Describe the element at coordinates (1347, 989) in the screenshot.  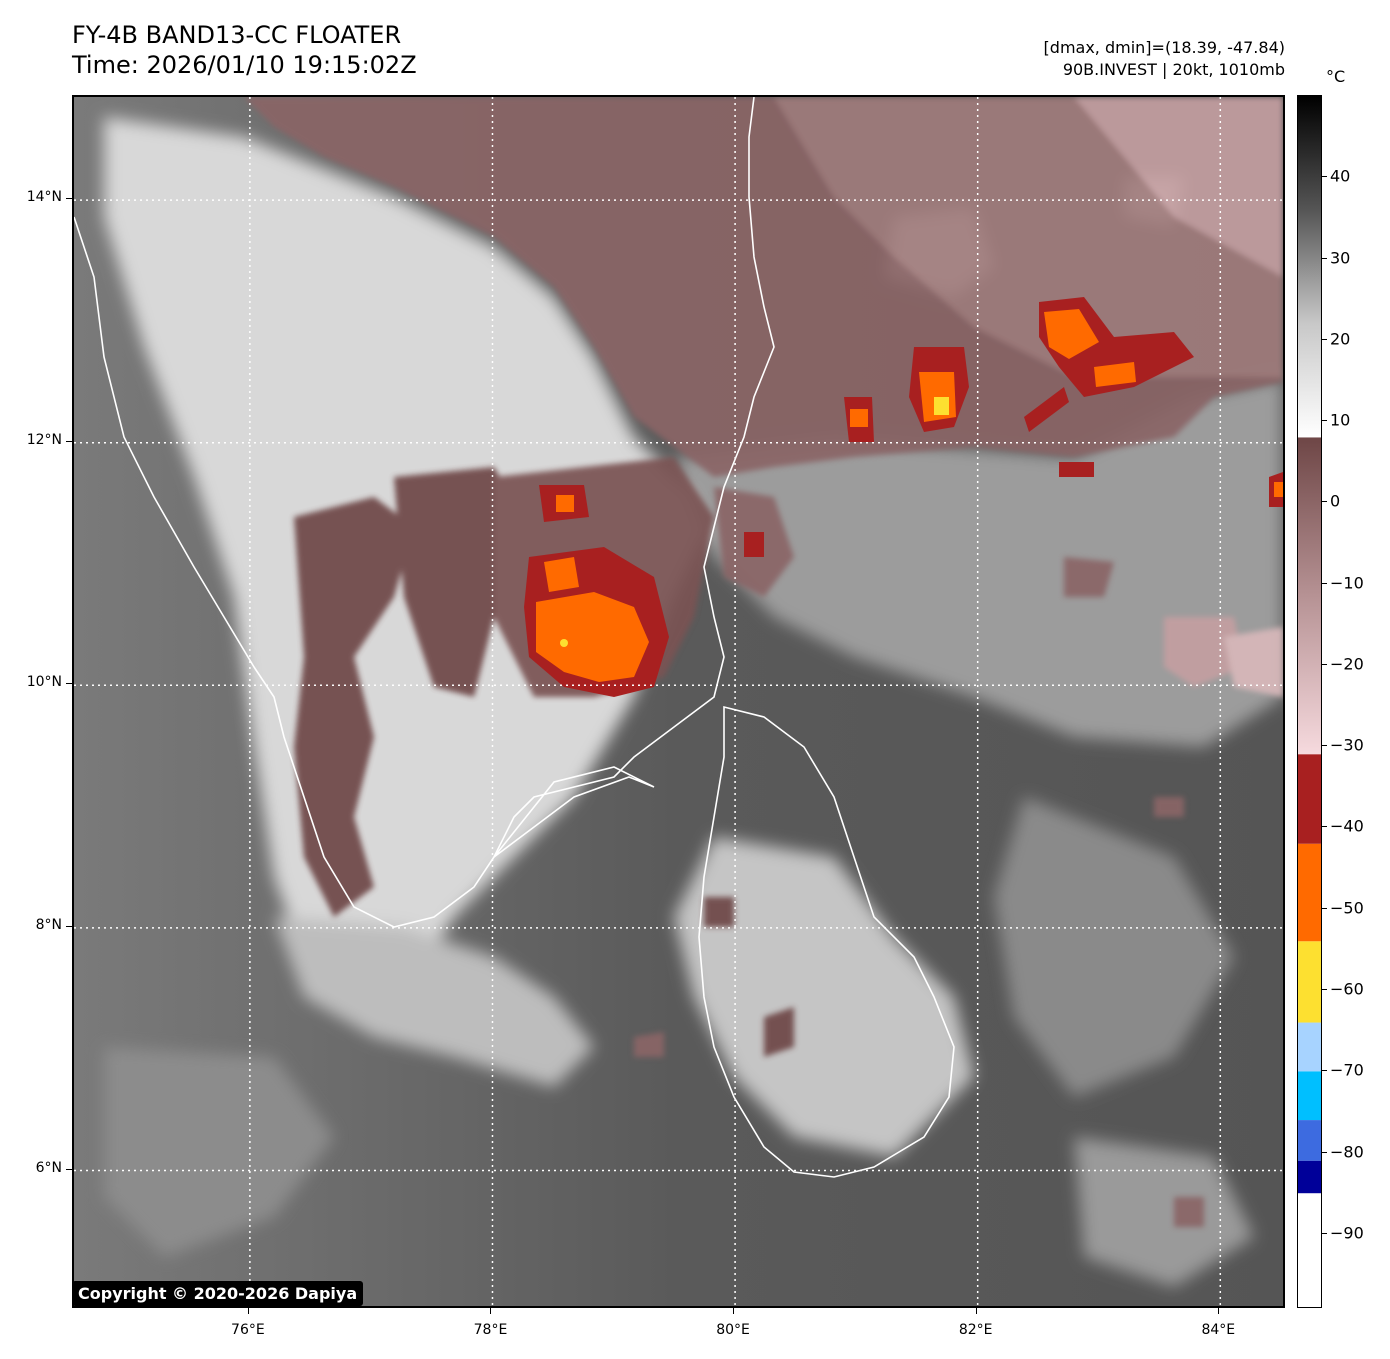
I see `colorbar-tick-label: −60` at that location.